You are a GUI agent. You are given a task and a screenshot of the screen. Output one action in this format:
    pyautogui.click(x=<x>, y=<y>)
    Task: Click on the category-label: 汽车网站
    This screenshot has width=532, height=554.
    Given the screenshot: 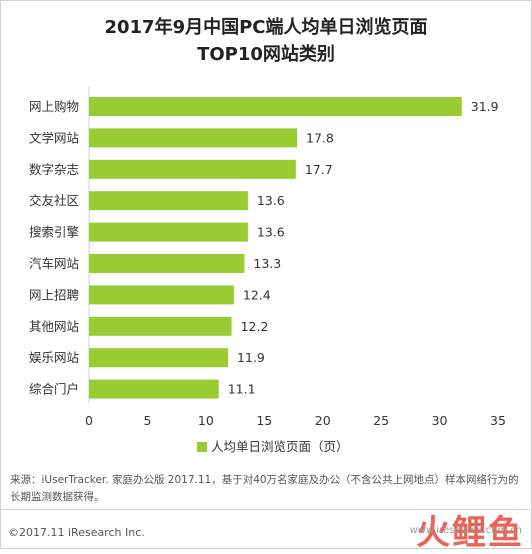 What is the action you would take?
    pyautogui.click(x=54, y=263)
    